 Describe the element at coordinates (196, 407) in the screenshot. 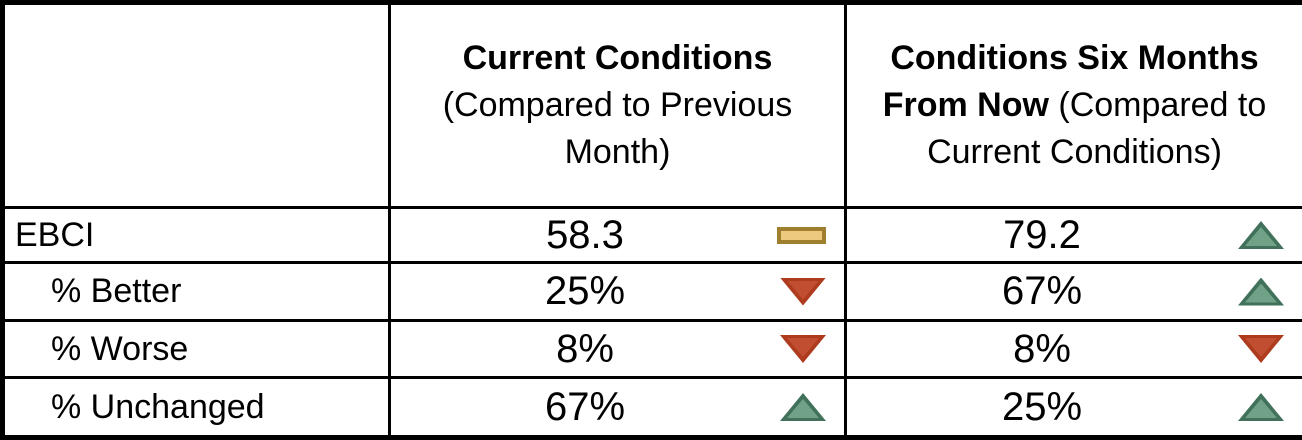

I see `row-label-unchanged: % Unchanged` at that location.